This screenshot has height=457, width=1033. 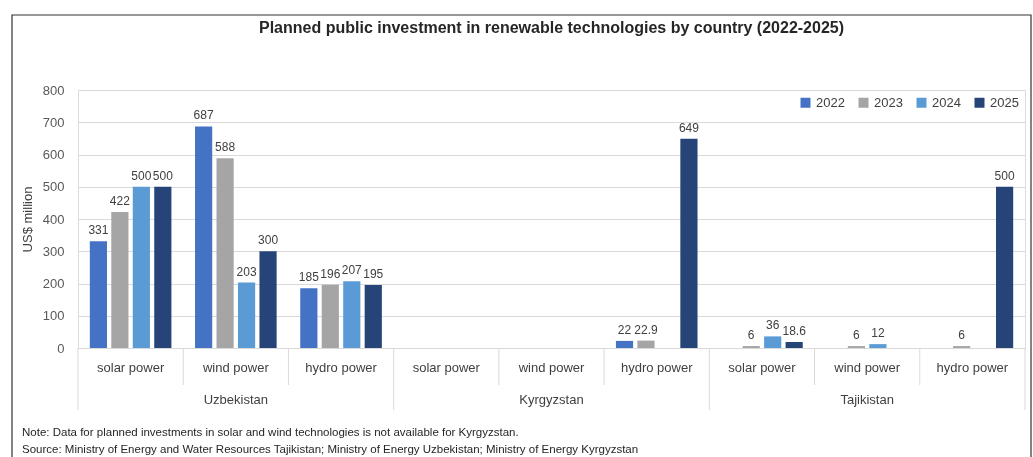 I want to click on text: Note: Data for planned investments in solar and wind technologies is not available for Kyrgyzstan., so click(x=270, y=432).